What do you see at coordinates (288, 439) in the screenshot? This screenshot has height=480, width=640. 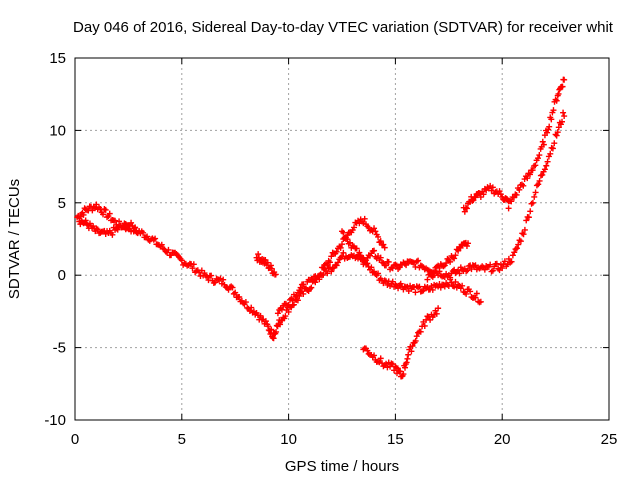 I see `x-tick-label: 10` at bounding box center [288, 439].